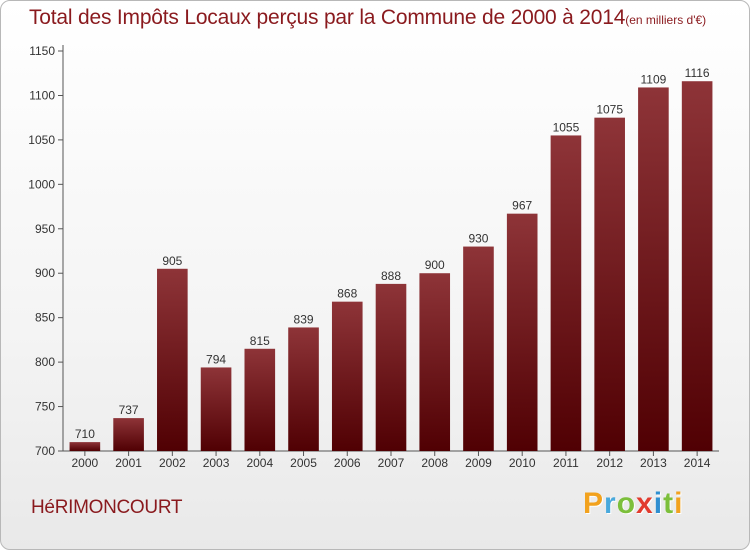  Describe the element at coordinates (522, 463) in the screenshot. I see `x-tick-label-2010: 2010` at that location.